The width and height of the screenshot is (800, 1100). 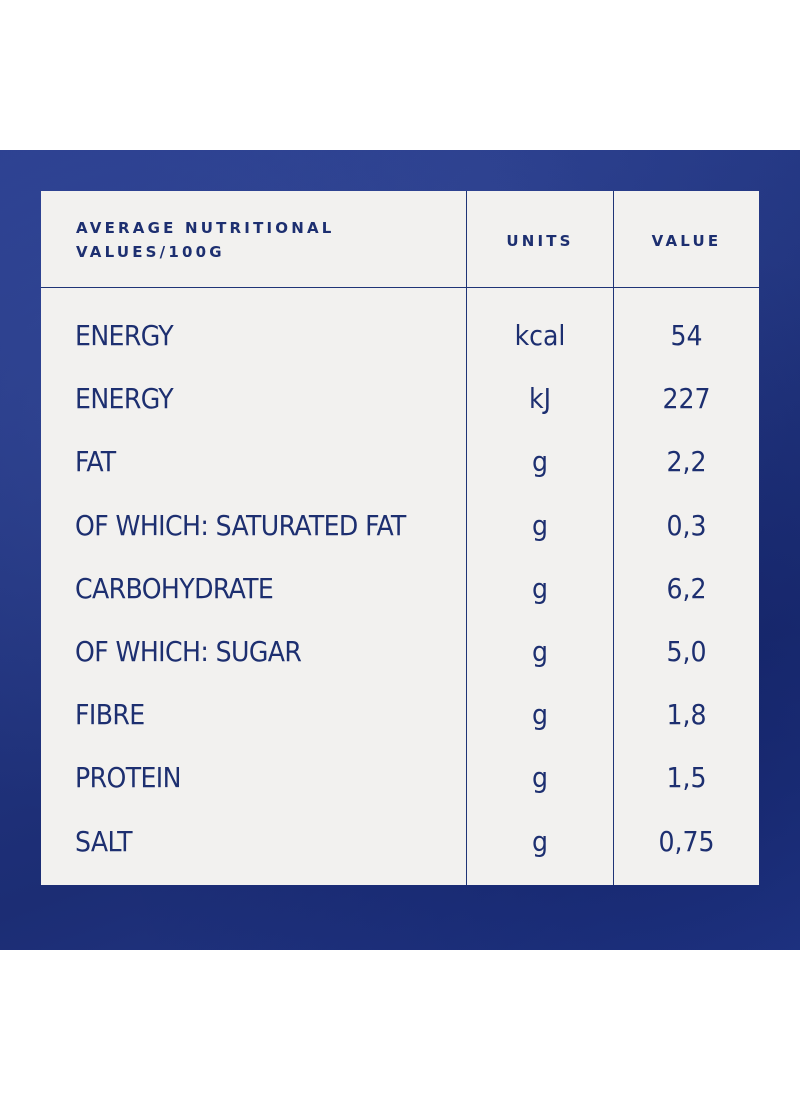 What do you see at coordinates (686, 462) in the screenshot?
I see `nutrient-value: 2,2` at bounding box center [686, 462].